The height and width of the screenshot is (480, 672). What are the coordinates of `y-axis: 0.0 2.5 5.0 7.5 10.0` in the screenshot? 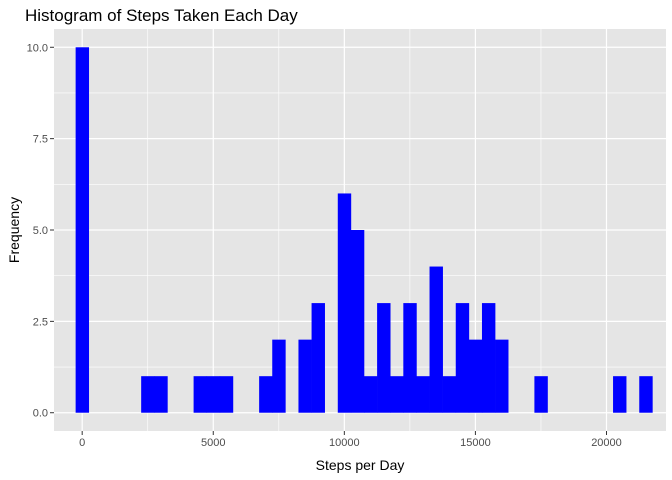 It's located at (40, 231).